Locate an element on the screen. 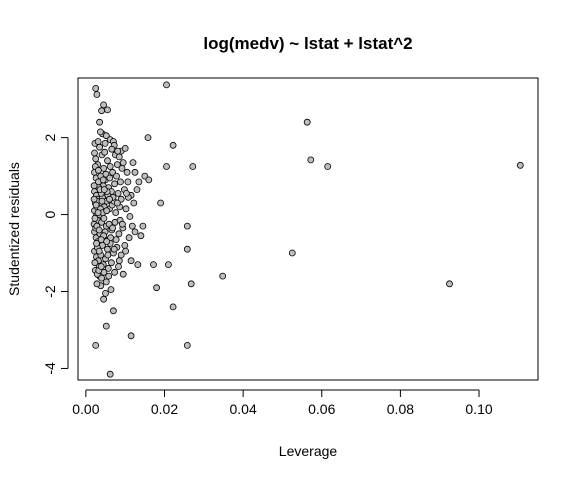  y-tick-label: -4 is located at coordinates (50, 368).